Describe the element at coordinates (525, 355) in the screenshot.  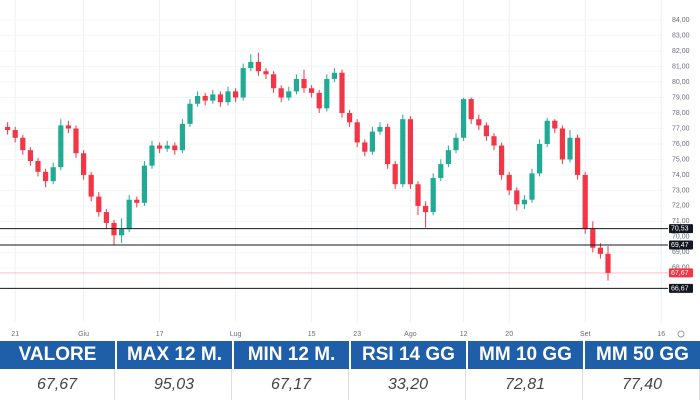
I see `table-header: MM 10 GG` at that location.